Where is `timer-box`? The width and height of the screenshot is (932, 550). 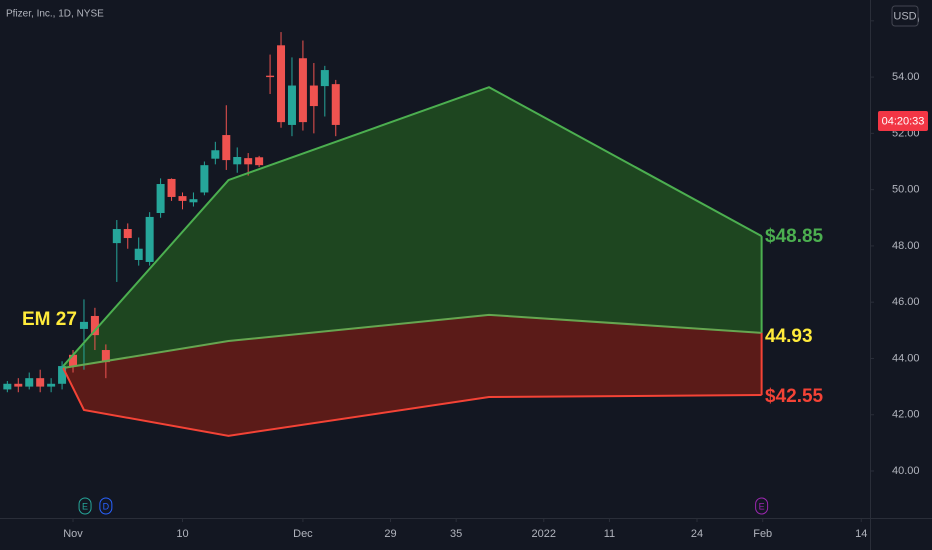
timer-box is located at coordinates (903, 121).